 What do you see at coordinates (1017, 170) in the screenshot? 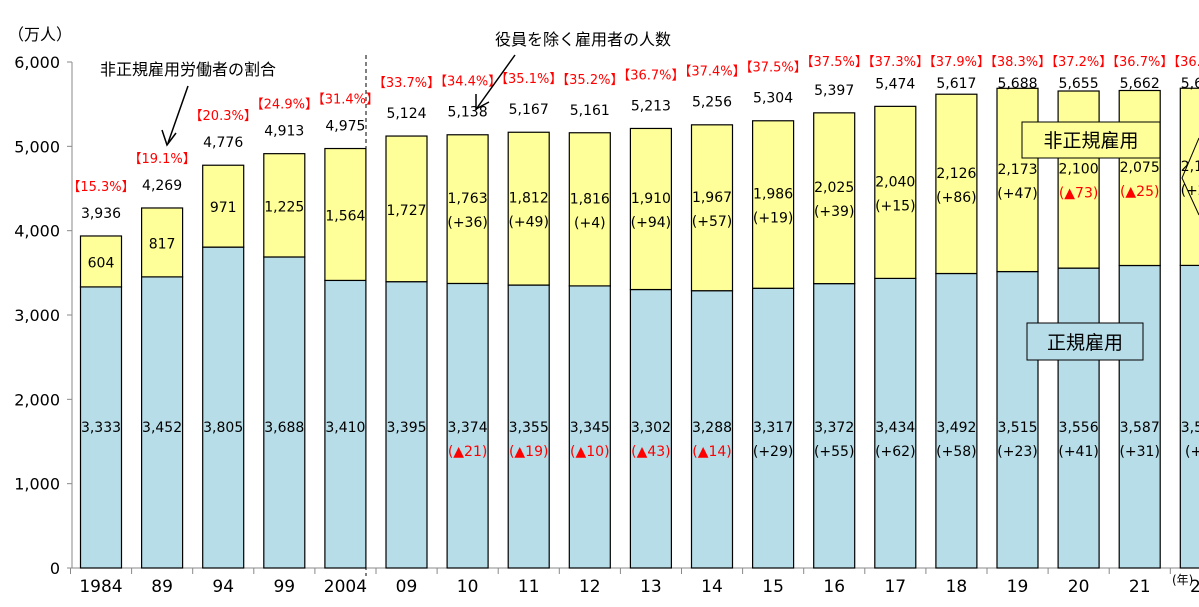
I see `nonregular-value-label: 2,173` at bounding box center [1017, 170].